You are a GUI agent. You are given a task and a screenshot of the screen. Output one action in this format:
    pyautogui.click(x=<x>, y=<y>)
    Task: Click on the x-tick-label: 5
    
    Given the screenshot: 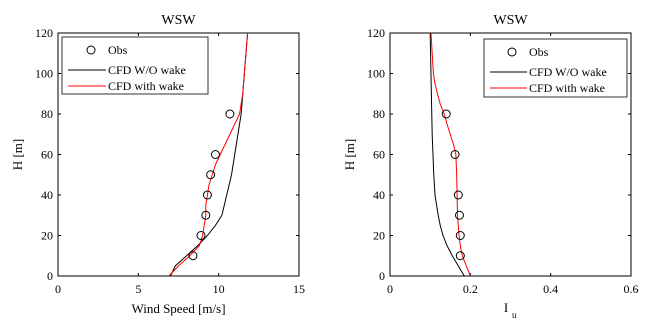 What is the action you would take?
    pyautogui.click(x=138, y=289)
    